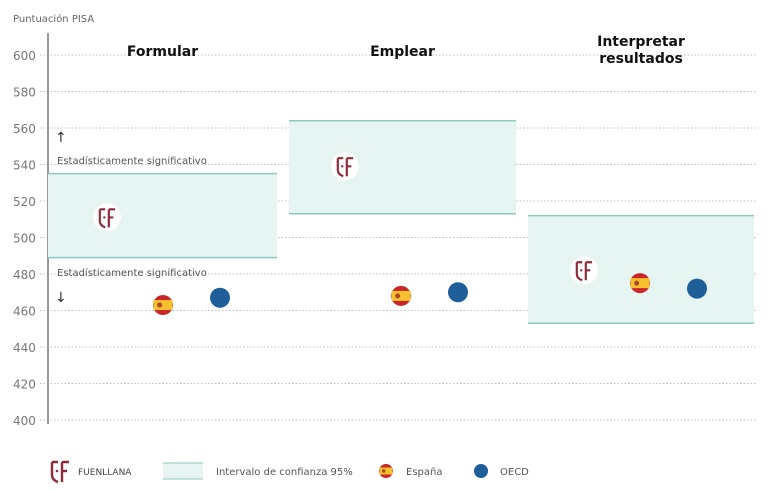 The image size is (768, 490). What do you see at coordinates (24, 348) in the screenshot?
I see `y-tick-label: 440` at bounding box center [24, 348].